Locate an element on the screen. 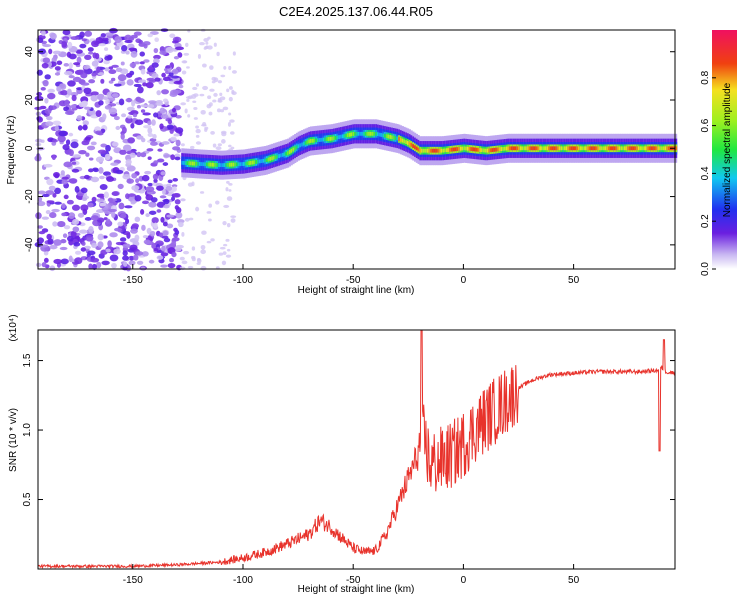 The image size is (750, 605). snr-y-tick-label: 1.5 is located at coordinates (27, 360).